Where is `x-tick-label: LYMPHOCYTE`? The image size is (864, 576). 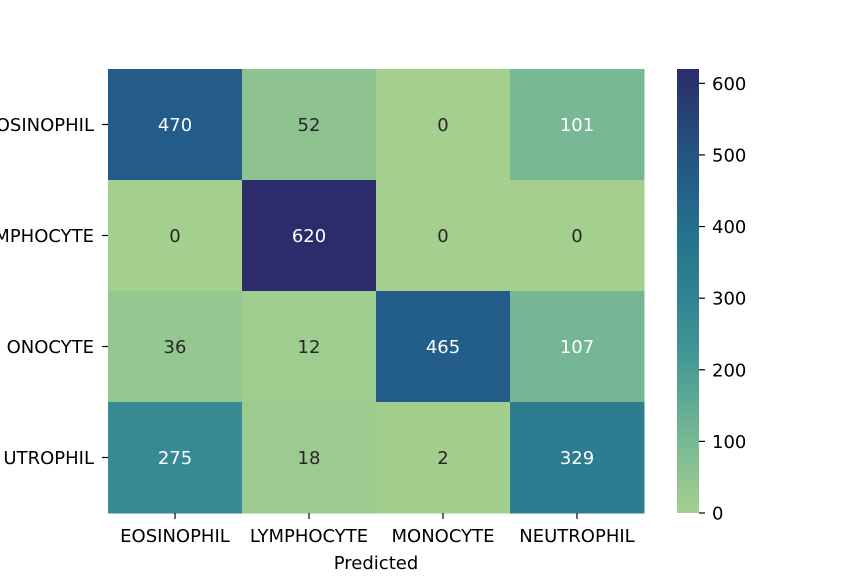 x-tick-label: LYMPHOCYTE is located at coordinates (309, 536).